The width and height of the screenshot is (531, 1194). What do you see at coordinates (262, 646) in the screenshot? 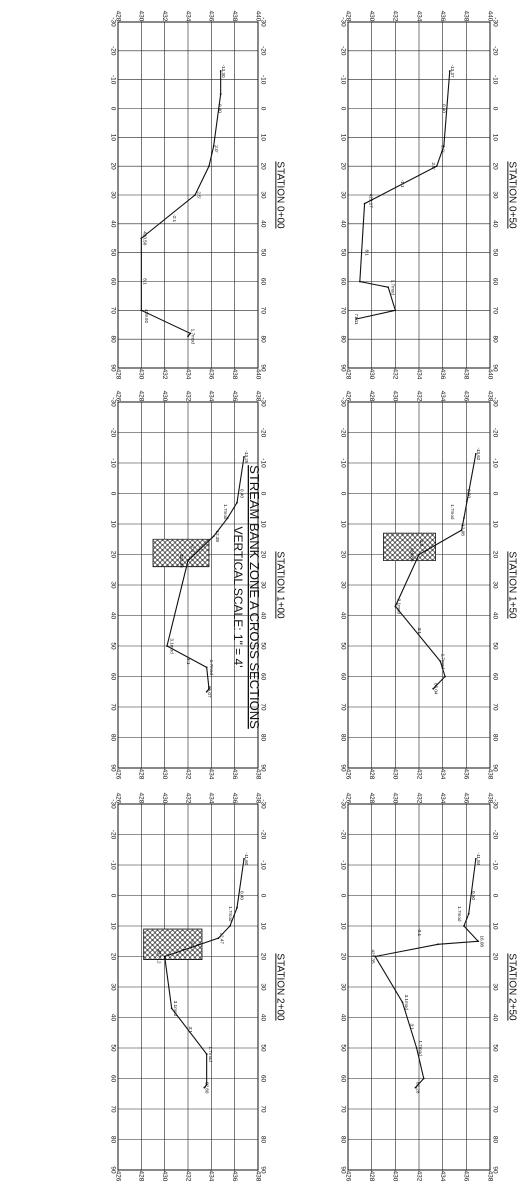
I see `x-tick-label: 50` at bounding box center [262, 646].